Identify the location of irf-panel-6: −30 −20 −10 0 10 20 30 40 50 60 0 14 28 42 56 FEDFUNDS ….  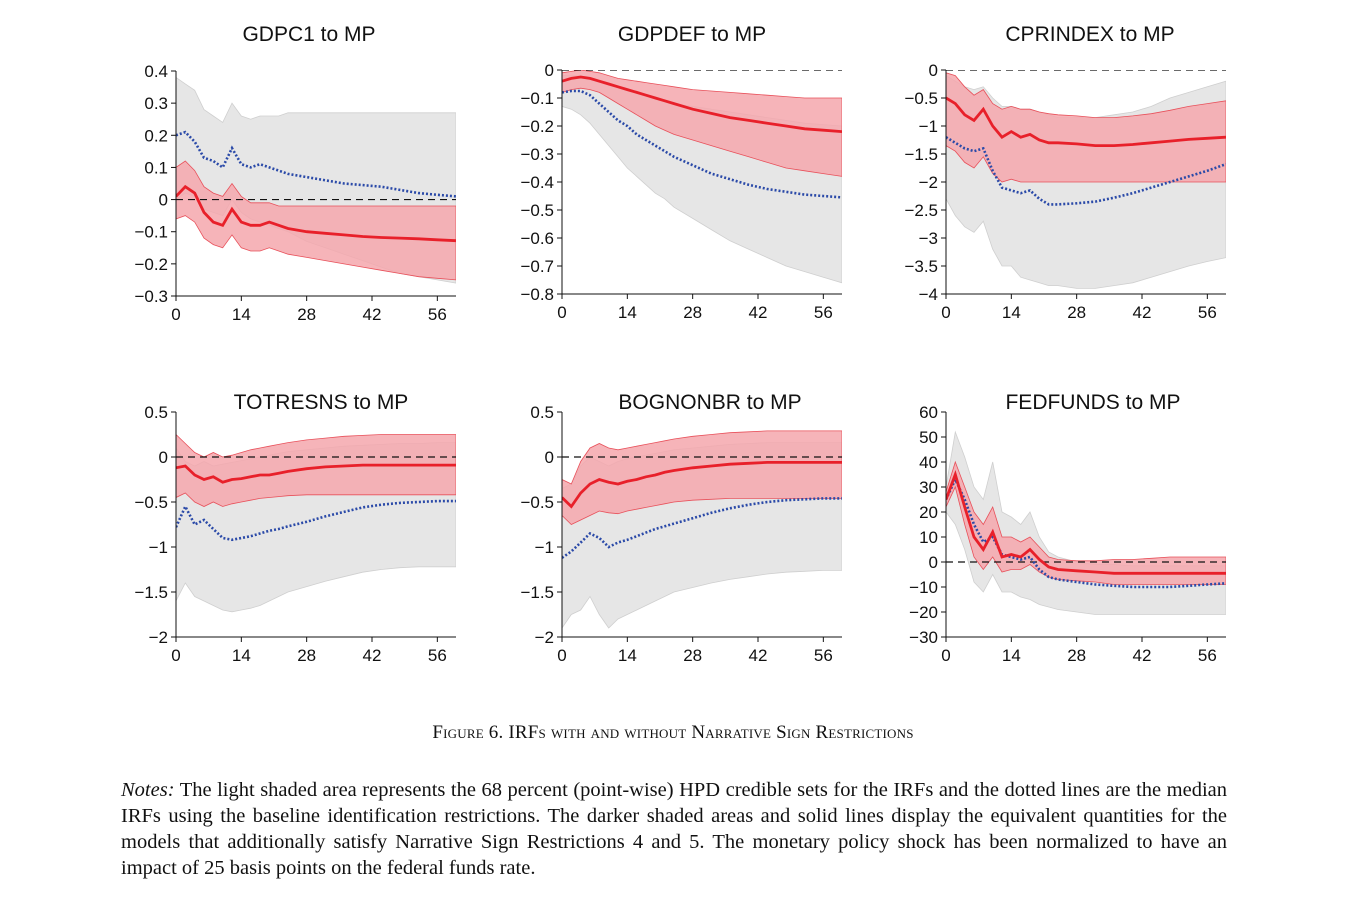
(1067, 528).